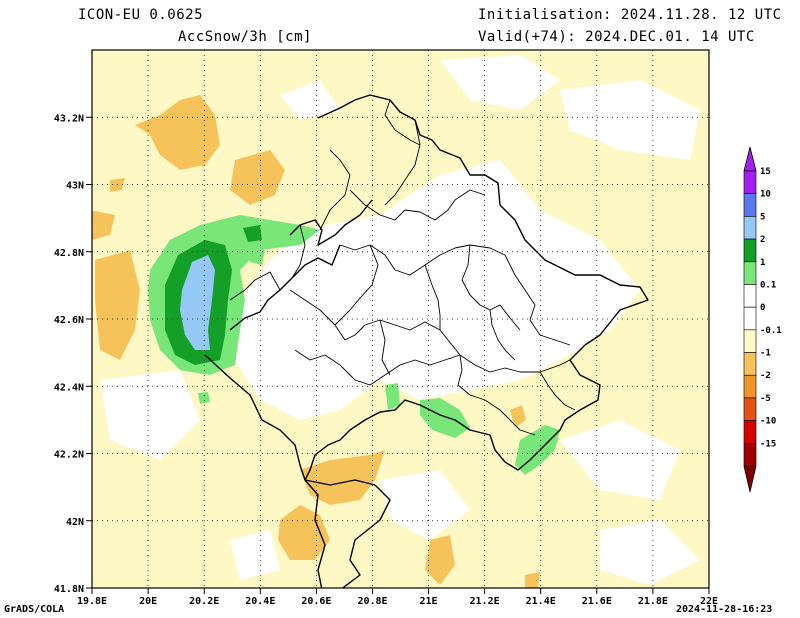  Describe the element at coordinates (34, 609) in the screenshot. I see `footer-credit: GrADS/COLA` at that location.